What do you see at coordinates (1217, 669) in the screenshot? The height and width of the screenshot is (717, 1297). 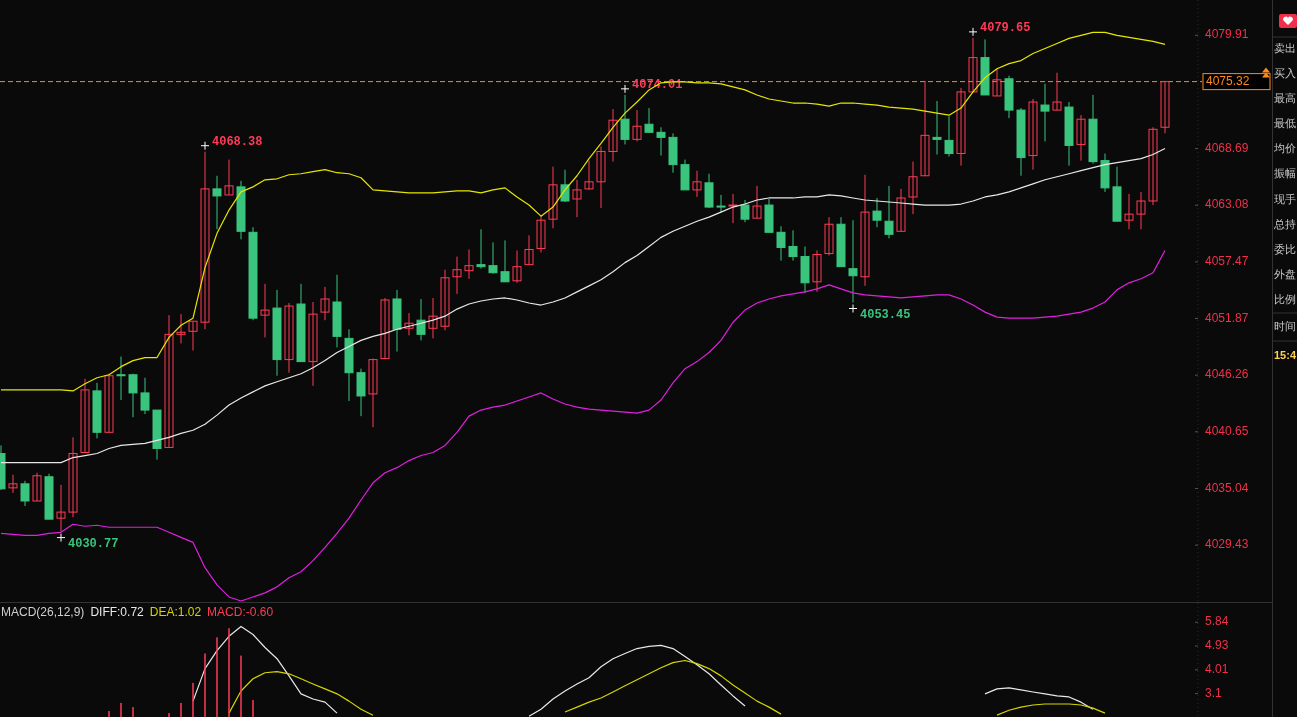 I see `y-tick-label: 4.01` at bounding box center [1217, 669].